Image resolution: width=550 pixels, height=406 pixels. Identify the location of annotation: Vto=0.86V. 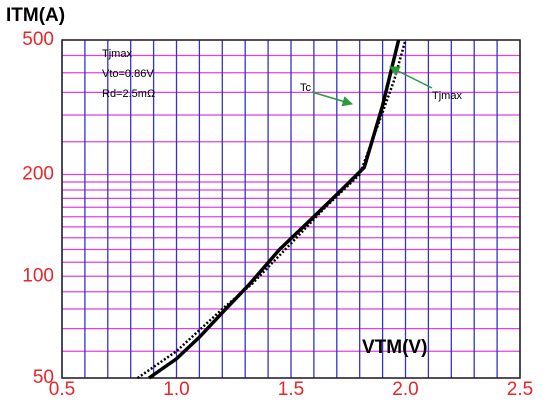
(128, 74).